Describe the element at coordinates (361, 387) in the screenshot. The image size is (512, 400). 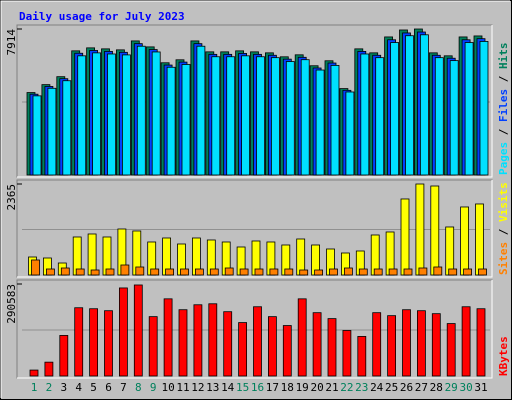
I see `x-tick-label: 23` at that location.